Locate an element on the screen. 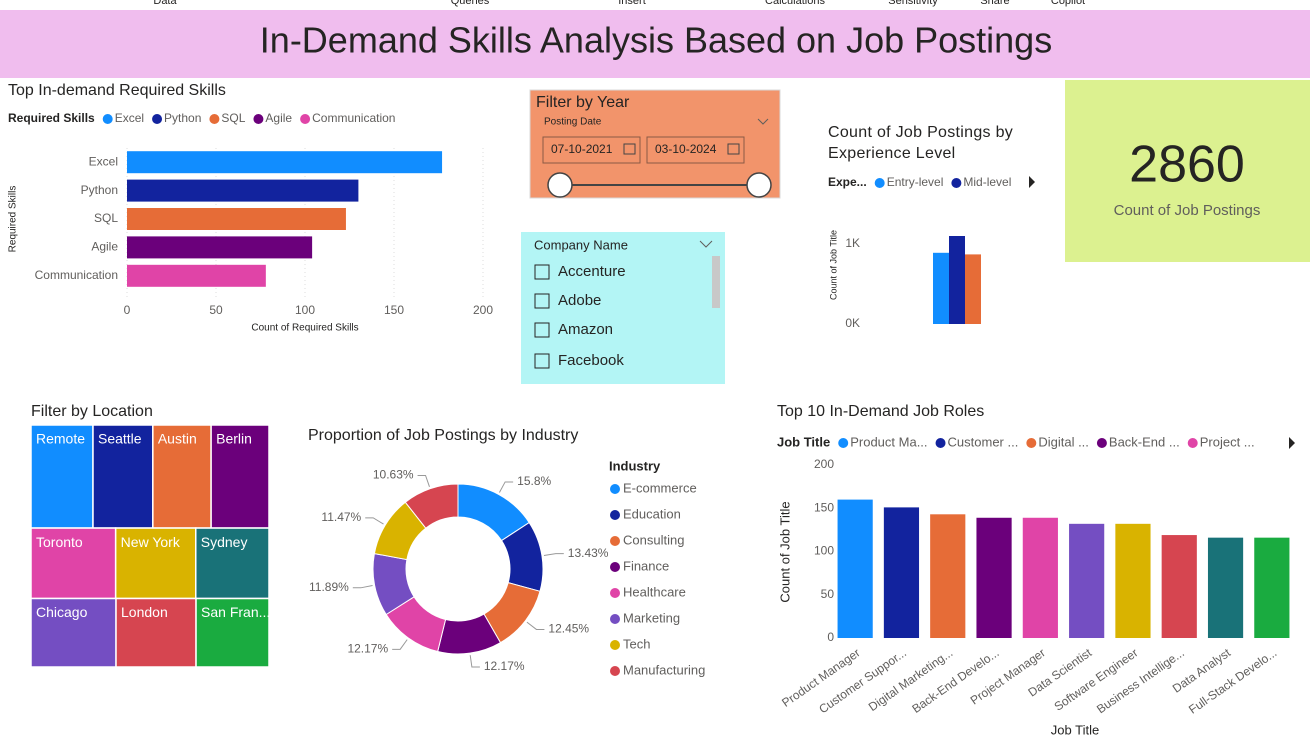  company-item: Accenture is located at coordinates (592, 271).